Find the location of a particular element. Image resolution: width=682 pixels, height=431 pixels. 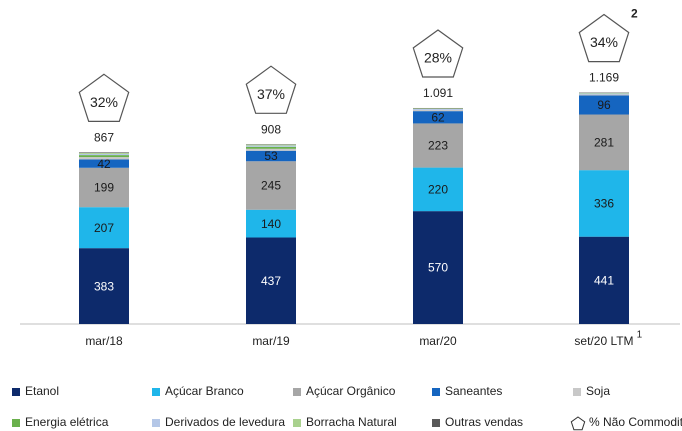

legend-label: Açúcar Branco is located at coordinates (204, 391).